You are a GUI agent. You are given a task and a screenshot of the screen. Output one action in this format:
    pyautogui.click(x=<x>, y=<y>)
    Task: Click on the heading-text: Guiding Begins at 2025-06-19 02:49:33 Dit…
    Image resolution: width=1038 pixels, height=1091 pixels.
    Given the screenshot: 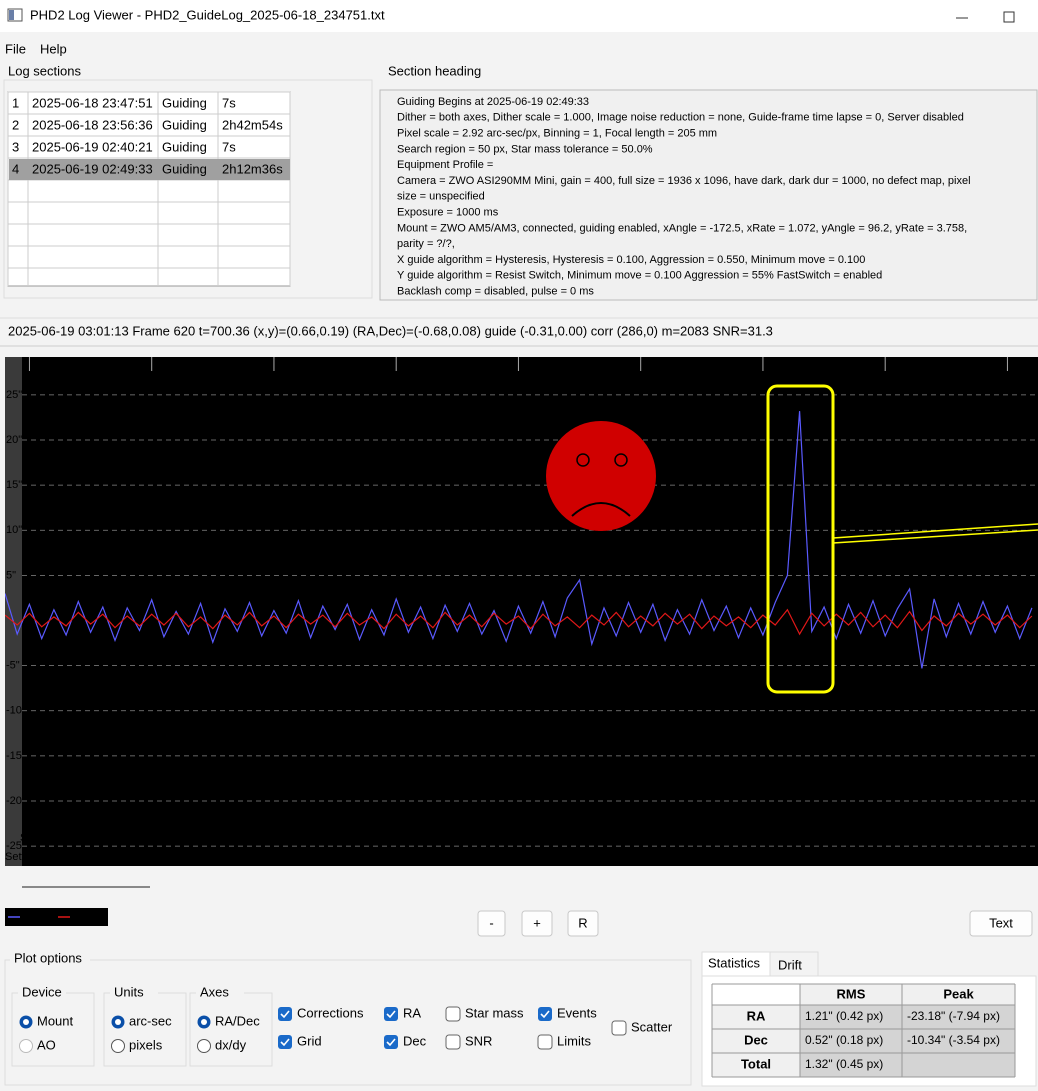 What is the action you would take?
    pyautogui.click(x=684, y=197)
    